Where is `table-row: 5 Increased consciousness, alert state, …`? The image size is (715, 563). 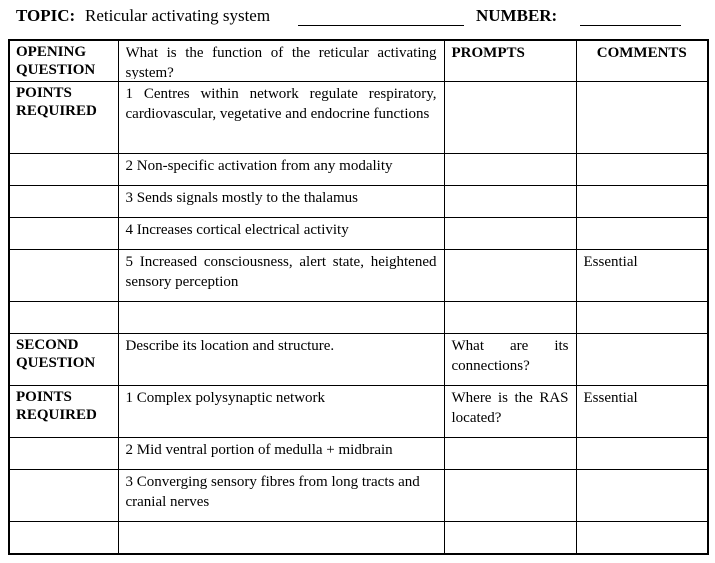
table-row: 5 Increased consciousness, alert state, … is located at coordinates (358, 275).